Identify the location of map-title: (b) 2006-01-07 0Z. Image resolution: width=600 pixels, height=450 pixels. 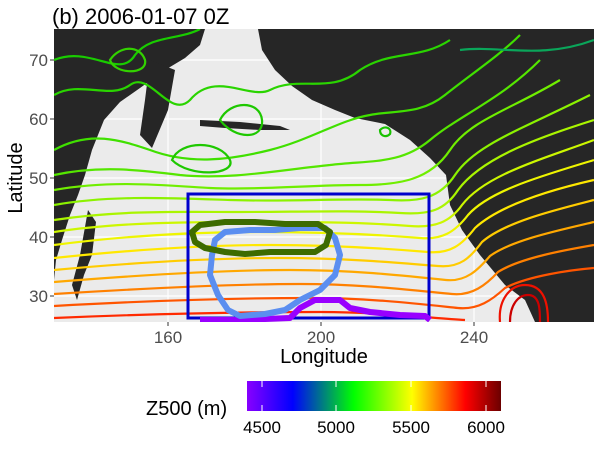
(141, 16).